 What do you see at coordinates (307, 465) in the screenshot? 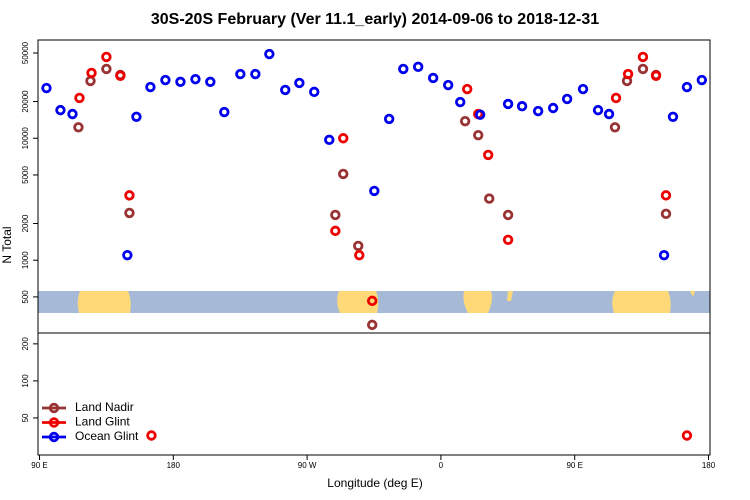
I see `x-tick-label: 90 W` at bounding box center [307, 465].